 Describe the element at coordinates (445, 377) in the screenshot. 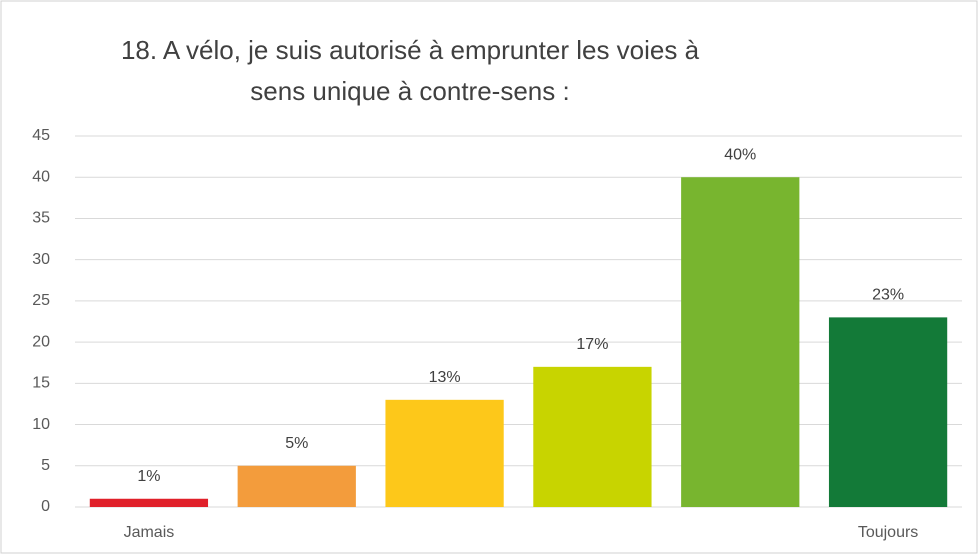

I see `data-label: 13%` at that location.